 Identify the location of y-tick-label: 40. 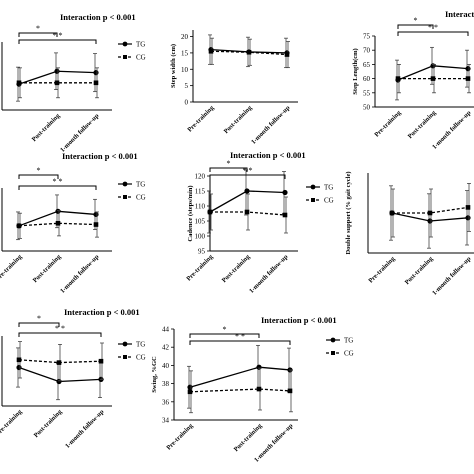
(166, 366).